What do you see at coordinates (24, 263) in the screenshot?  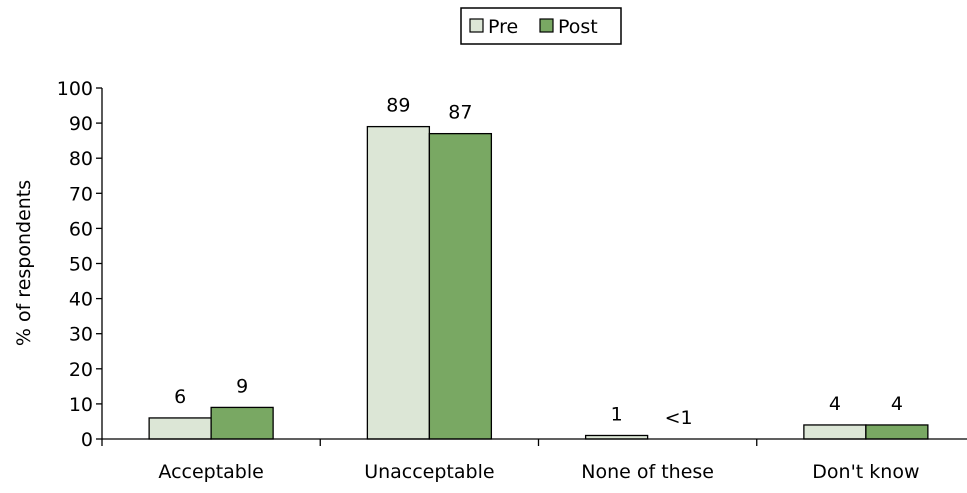 I see `y-axis-title: % of respondents` at bounding box center [24, 263].